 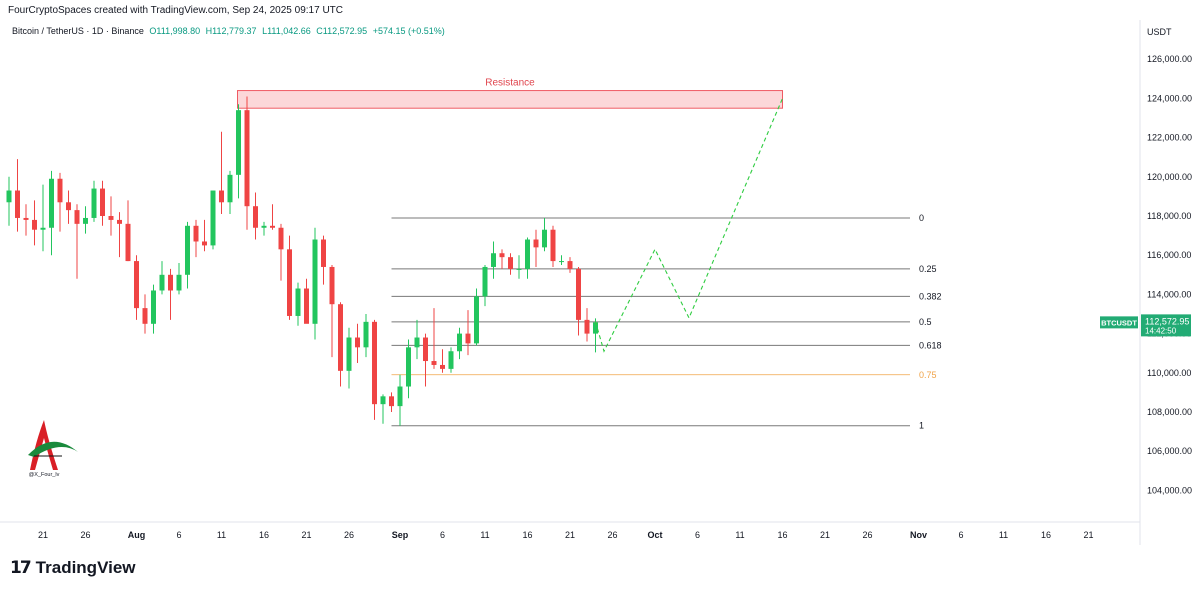 What do you see at coordinates (1169, 98) in the screenshot?
I see `price-axis-label: 124,000.00` at bounding box center [1169, 98].